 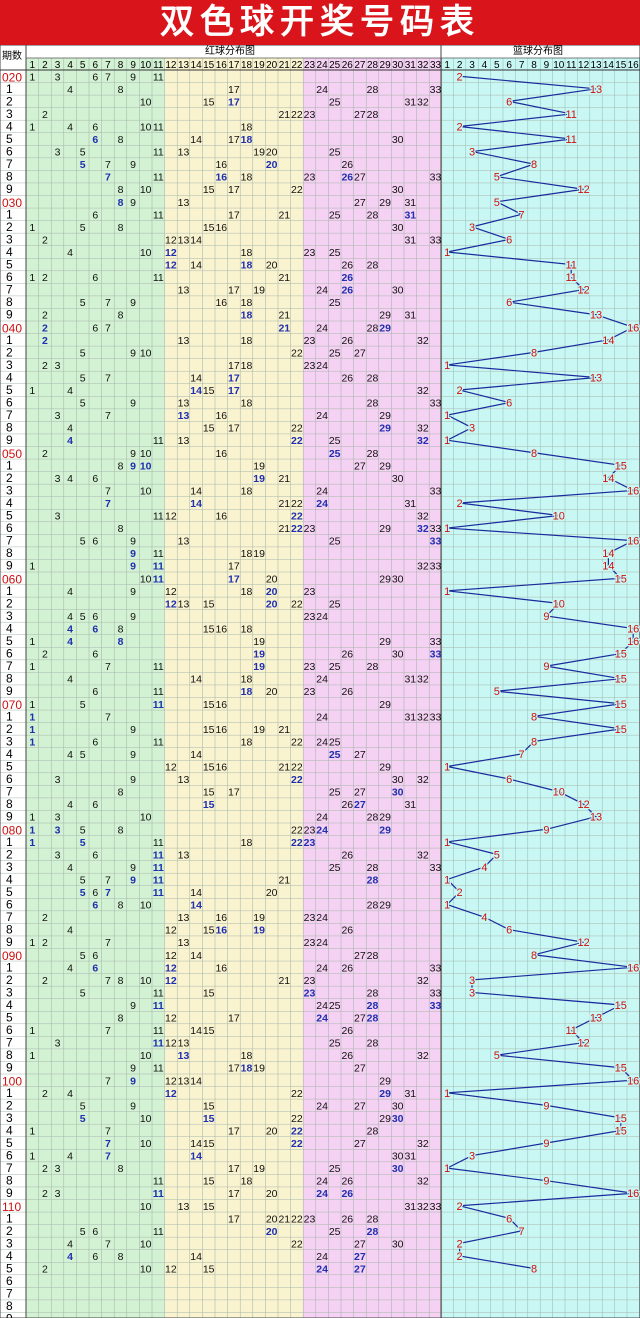 What do you see at coordinates (9, 1030) in the screenshot?
I see `period-label: 6` at bounding box center [9, 1030].